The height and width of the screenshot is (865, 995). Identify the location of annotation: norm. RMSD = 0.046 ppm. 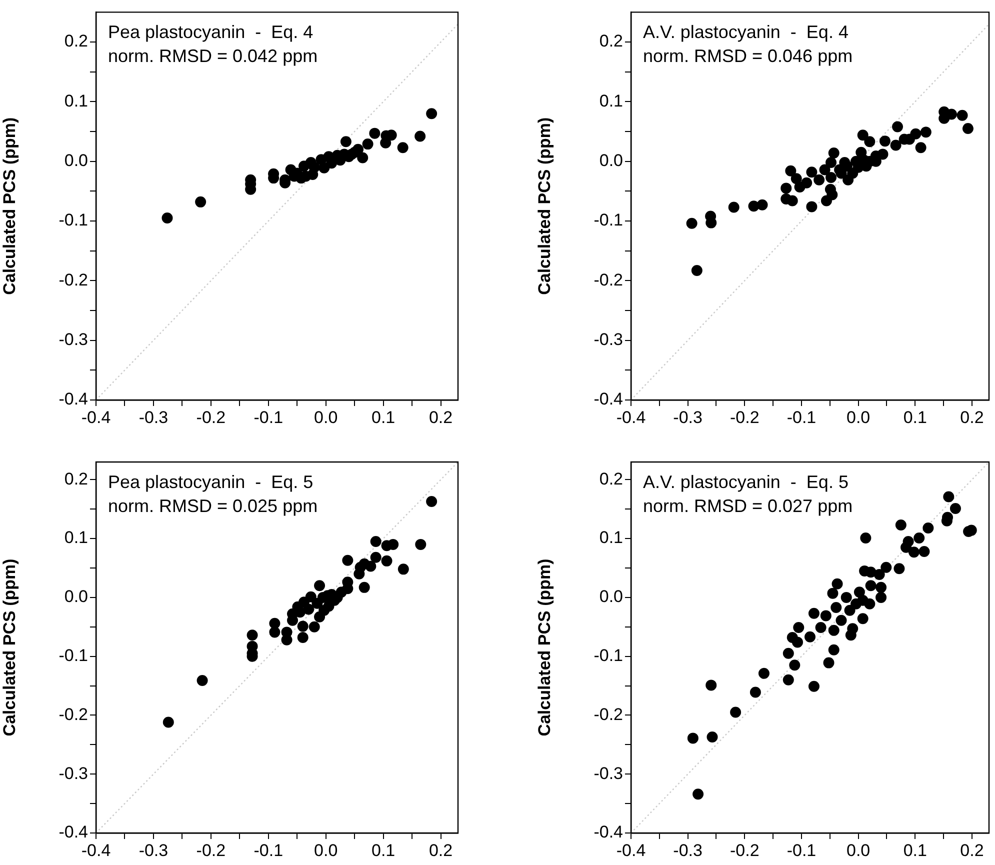
(748, 56).